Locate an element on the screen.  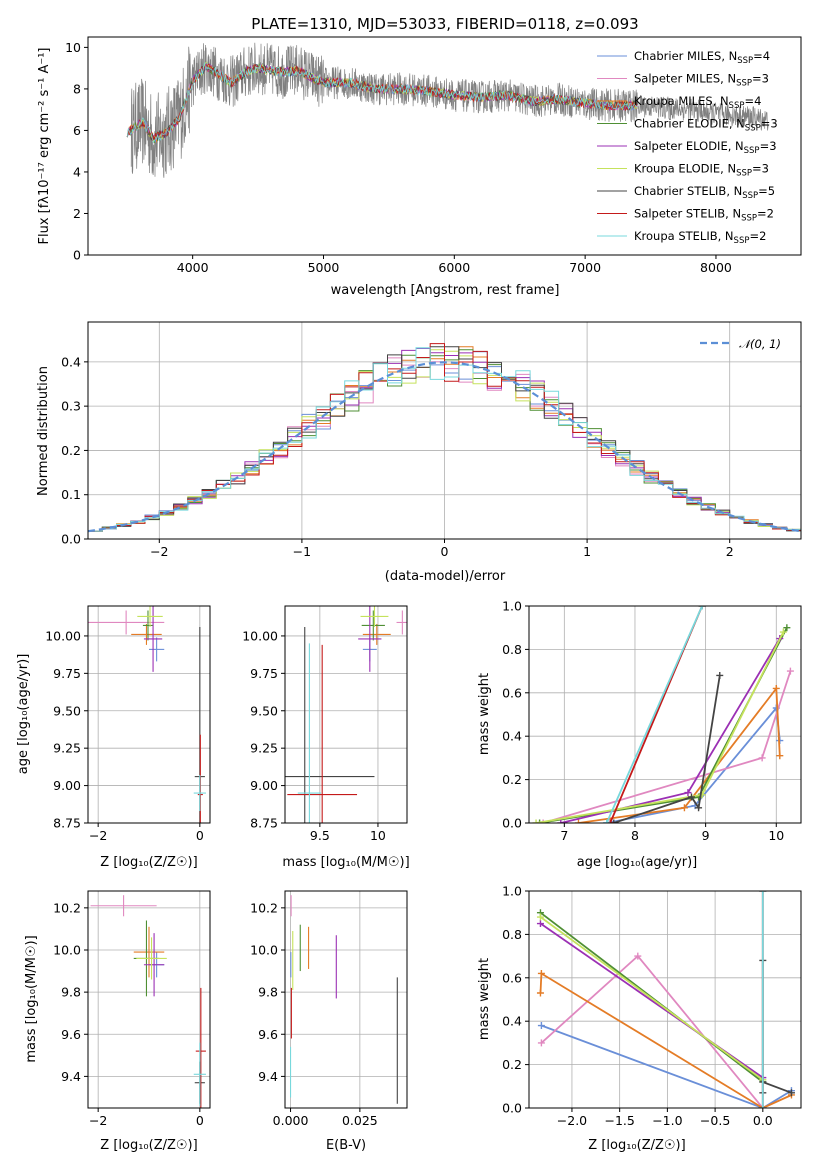
legend-label: Salpeter STELIB, NSSP=2 is located at coordinates (704, 215).